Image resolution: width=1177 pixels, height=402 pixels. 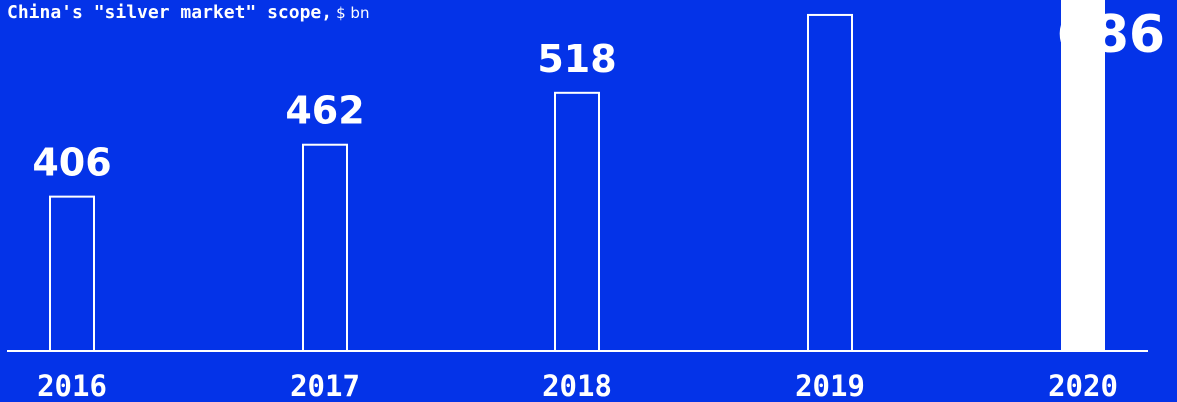 What do you see at coordinates (325, 385) in the screenshot?
I see `category-label-2017: 2017` at bounding box center [325, 385].